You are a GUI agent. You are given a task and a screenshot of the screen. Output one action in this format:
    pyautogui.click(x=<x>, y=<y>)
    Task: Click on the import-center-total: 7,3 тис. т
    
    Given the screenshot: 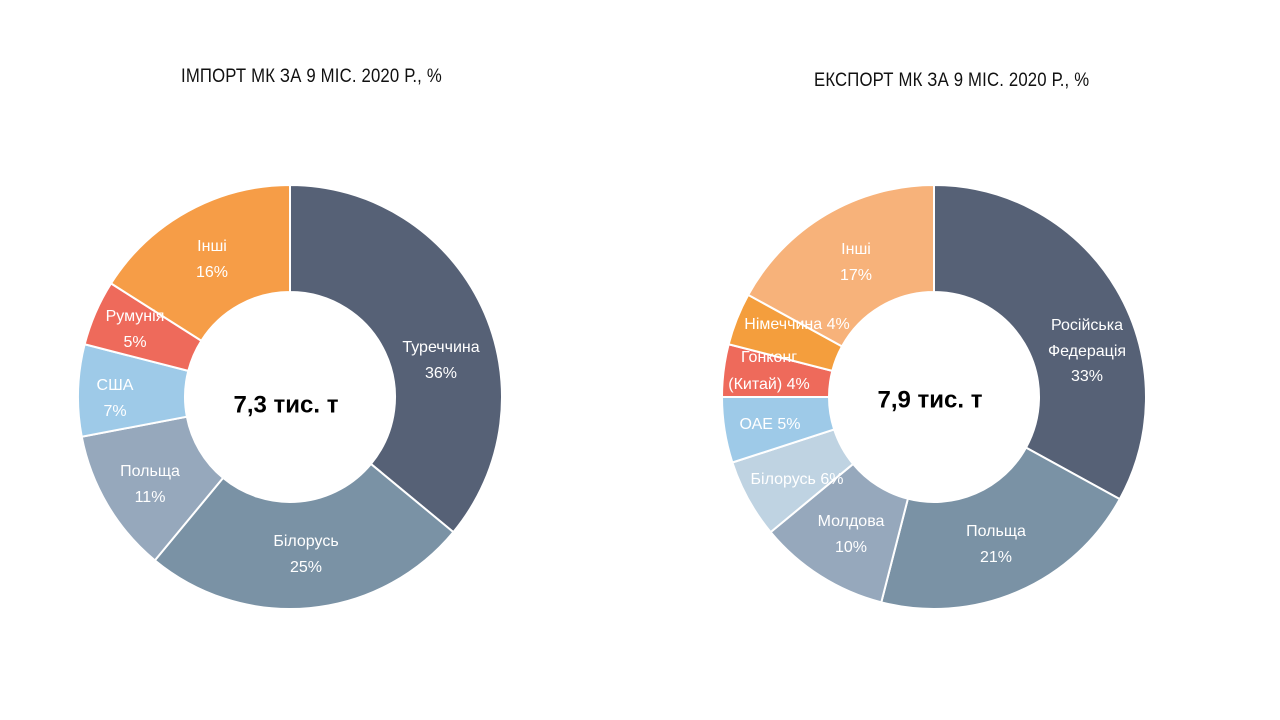 What is the action you would take?
    pyautogui.click(x=286, y=404)
    